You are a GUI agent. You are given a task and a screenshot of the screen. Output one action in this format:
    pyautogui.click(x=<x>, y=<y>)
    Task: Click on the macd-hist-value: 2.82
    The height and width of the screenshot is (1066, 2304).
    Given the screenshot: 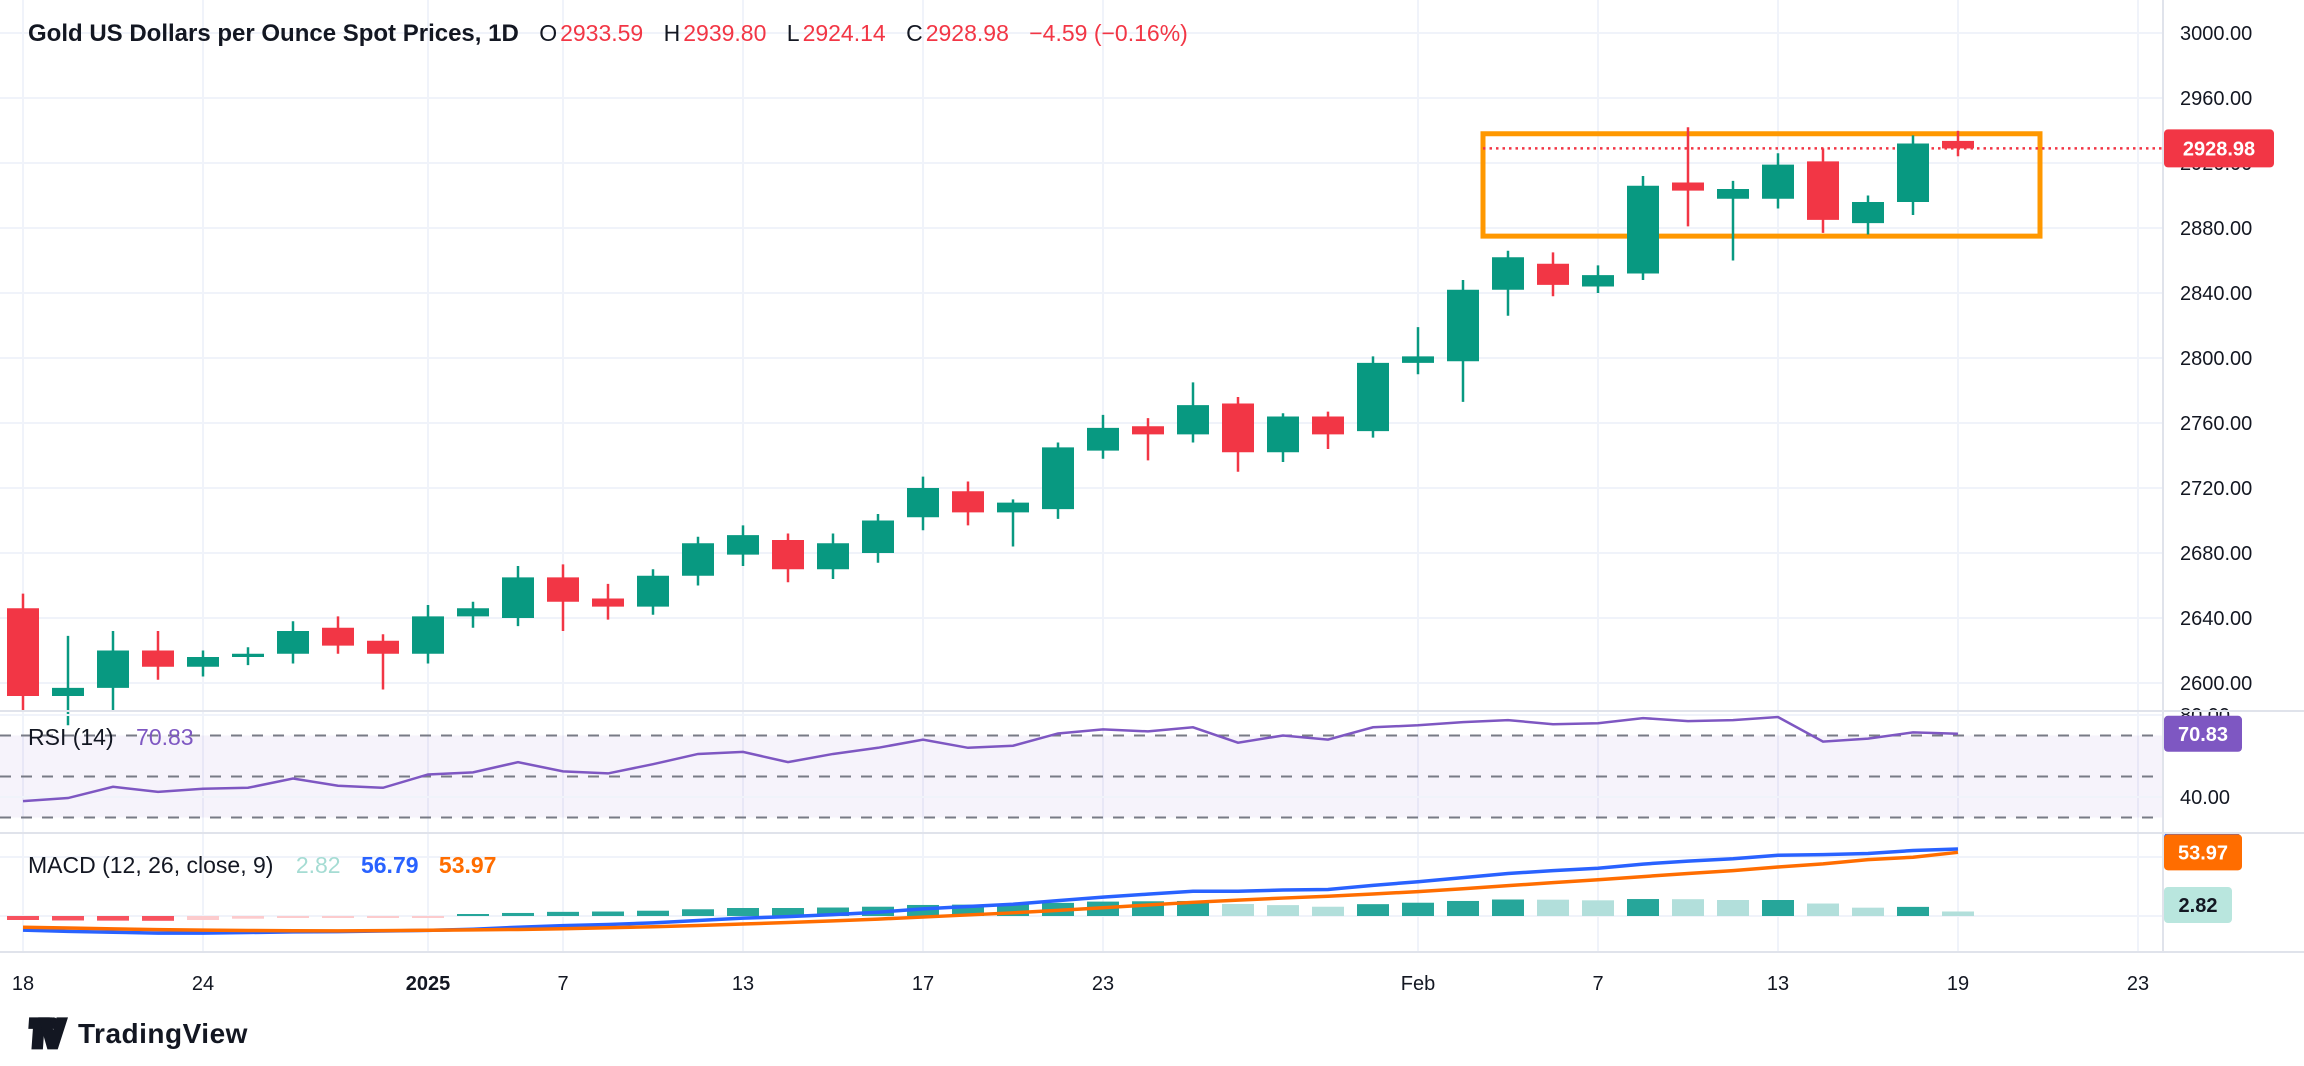 What is the action you would take?
    pyautogui.click(x=318, y=865)
    